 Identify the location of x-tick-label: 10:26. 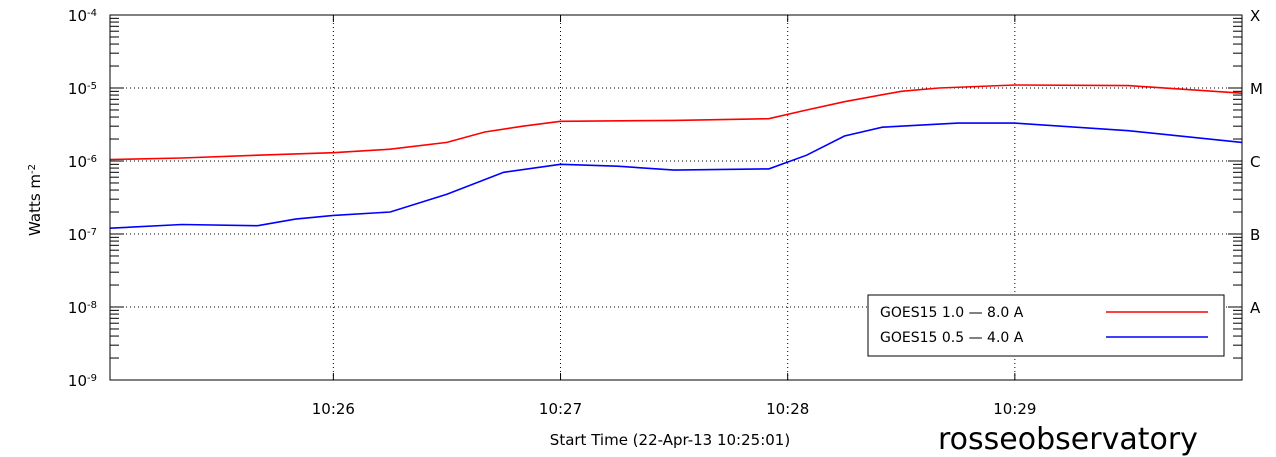
(333, 409).